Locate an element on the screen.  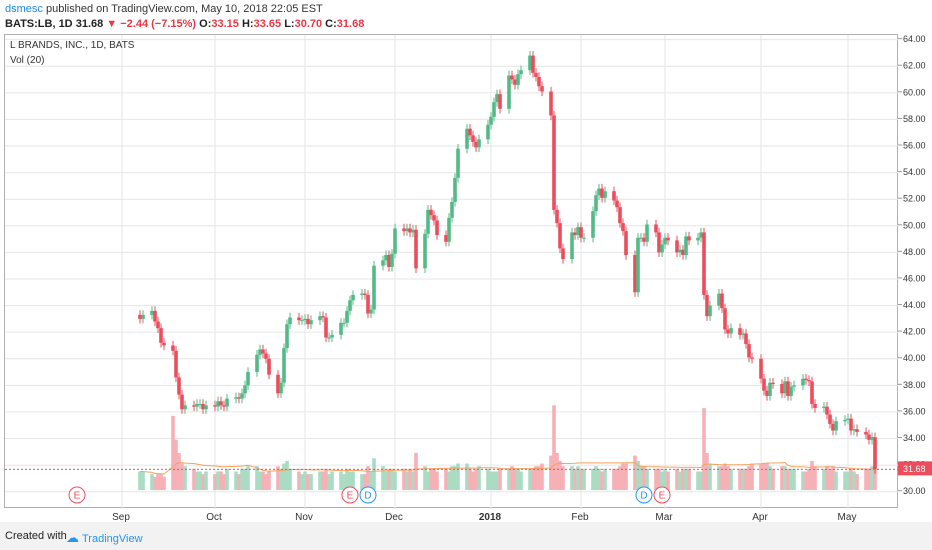
y-tick-label: 34.00 is located at coordinates (914, 438).